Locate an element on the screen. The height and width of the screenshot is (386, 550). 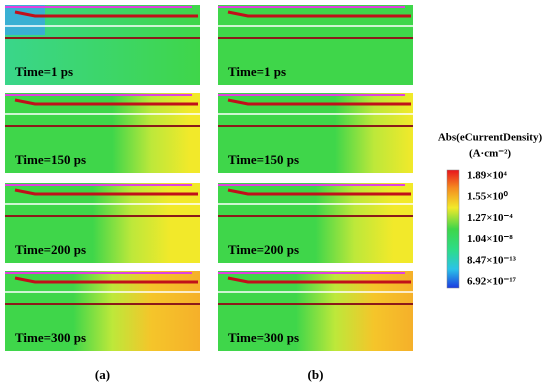
colorbar-title: Abs(eCurrentDensity) is located at coordinates (490, 138).